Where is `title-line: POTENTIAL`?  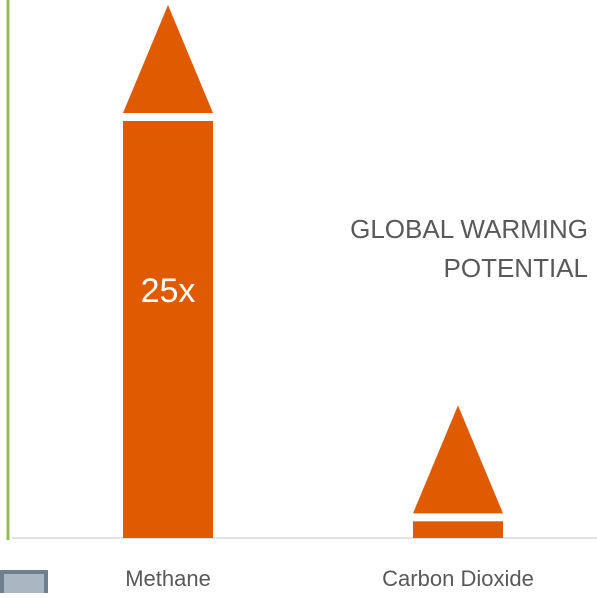 title-line: POTENTIAL is located at coordinates (516, 268).